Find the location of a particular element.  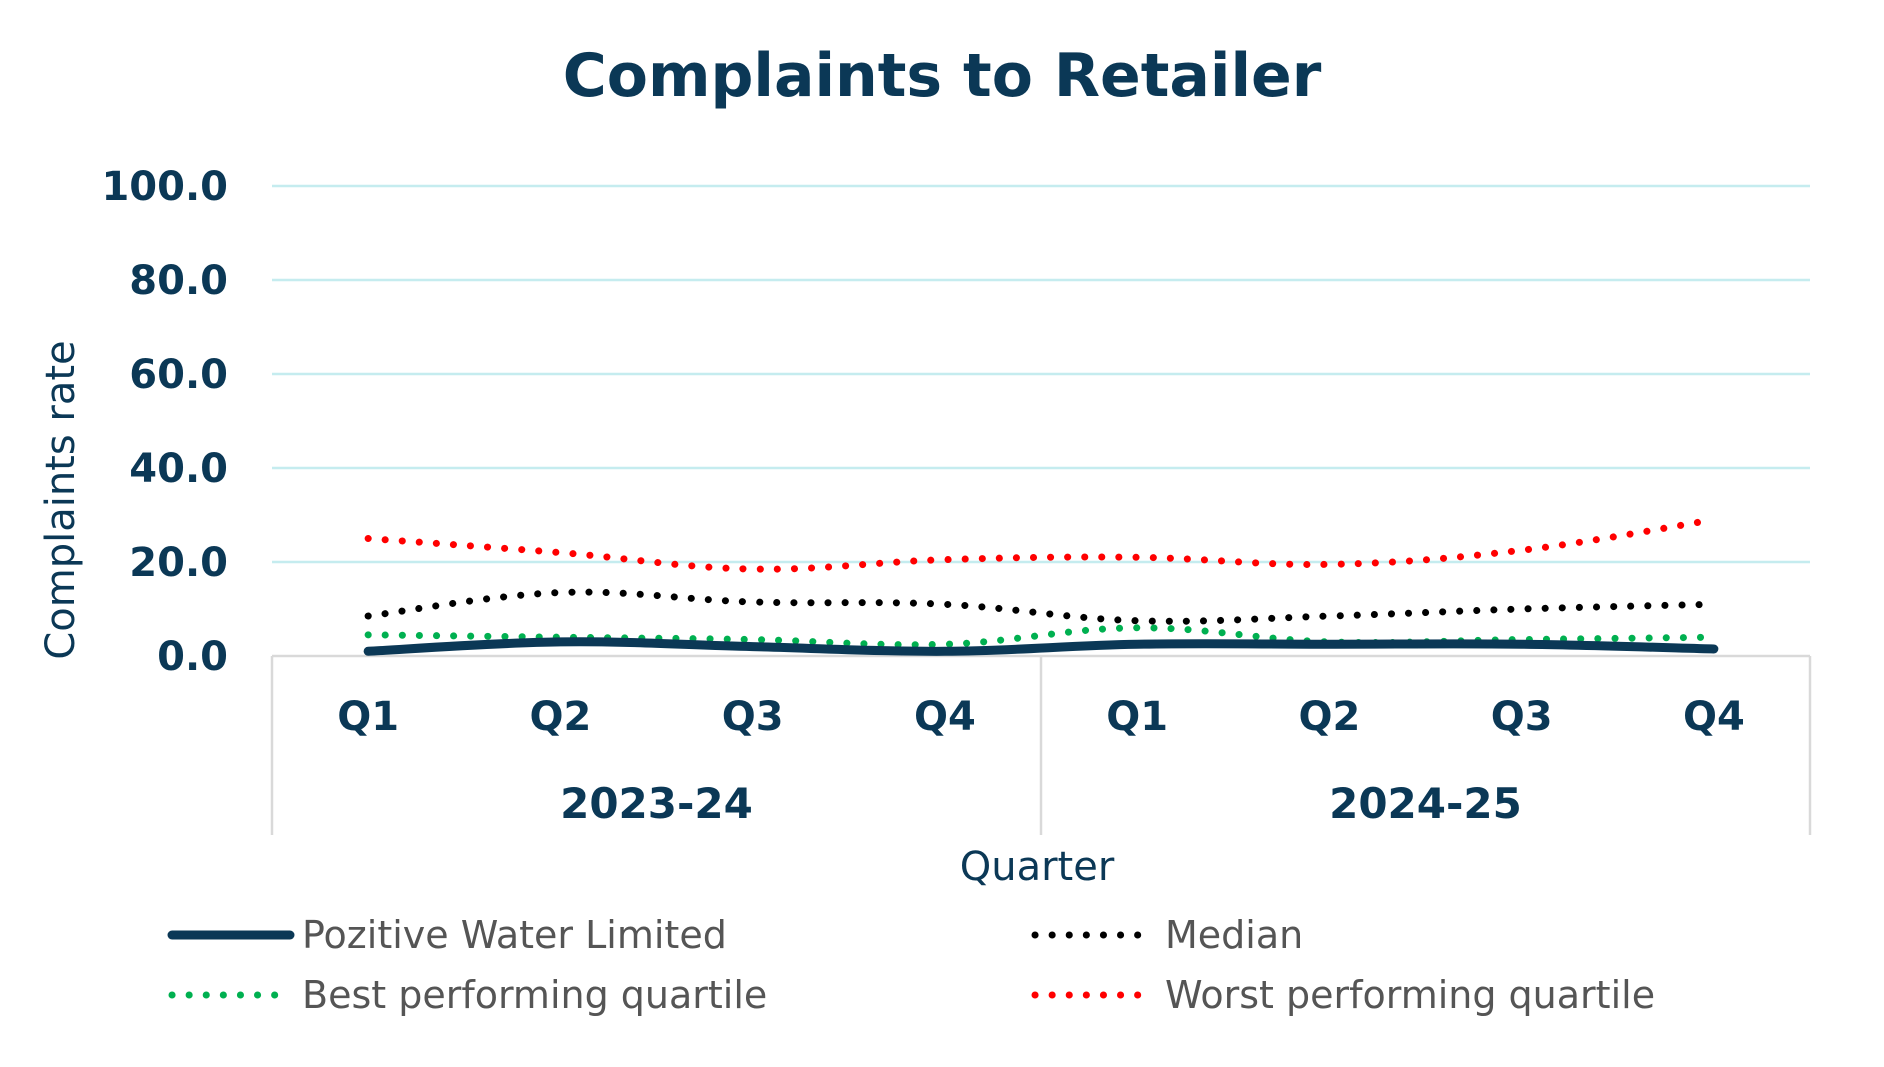

y-tick-label: 60.0 is located at coordinates (178, 375).